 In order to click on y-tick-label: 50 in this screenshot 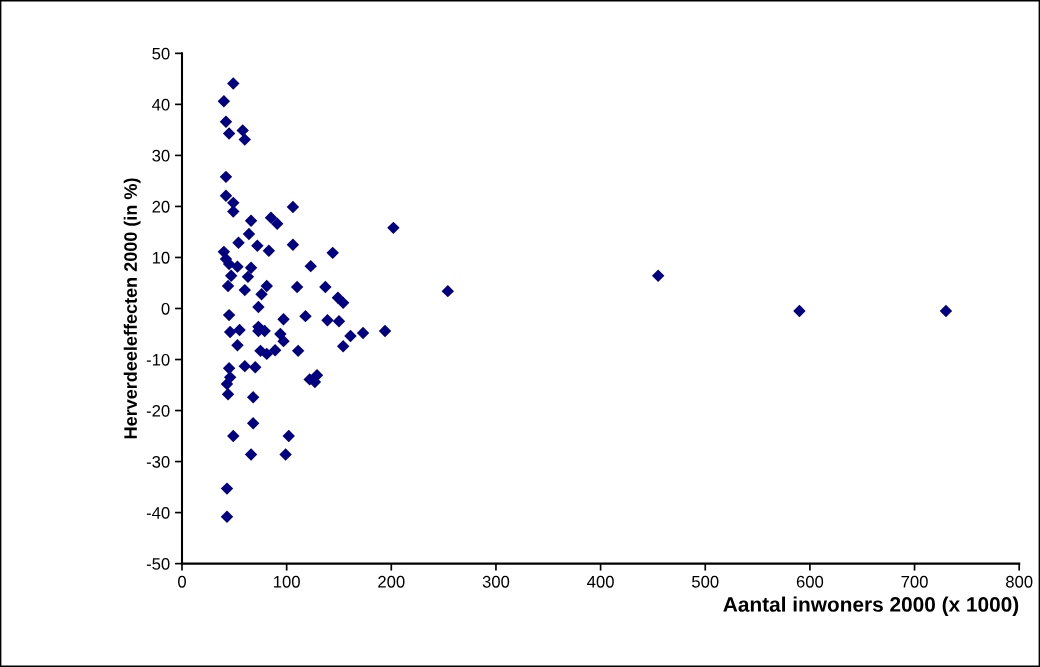, I will do `click(161, 53)`.